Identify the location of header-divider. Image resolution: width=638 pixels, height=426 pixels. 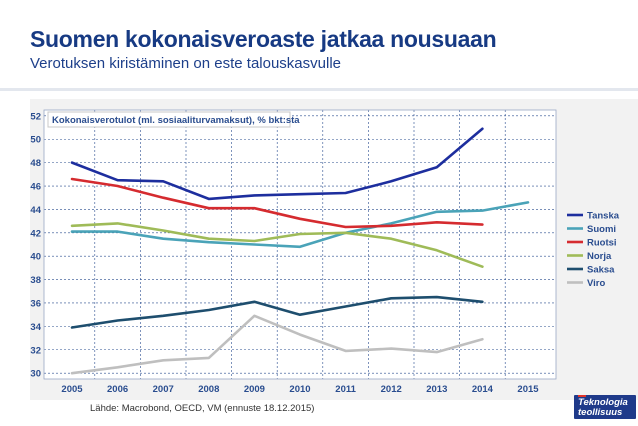
(319, 89).